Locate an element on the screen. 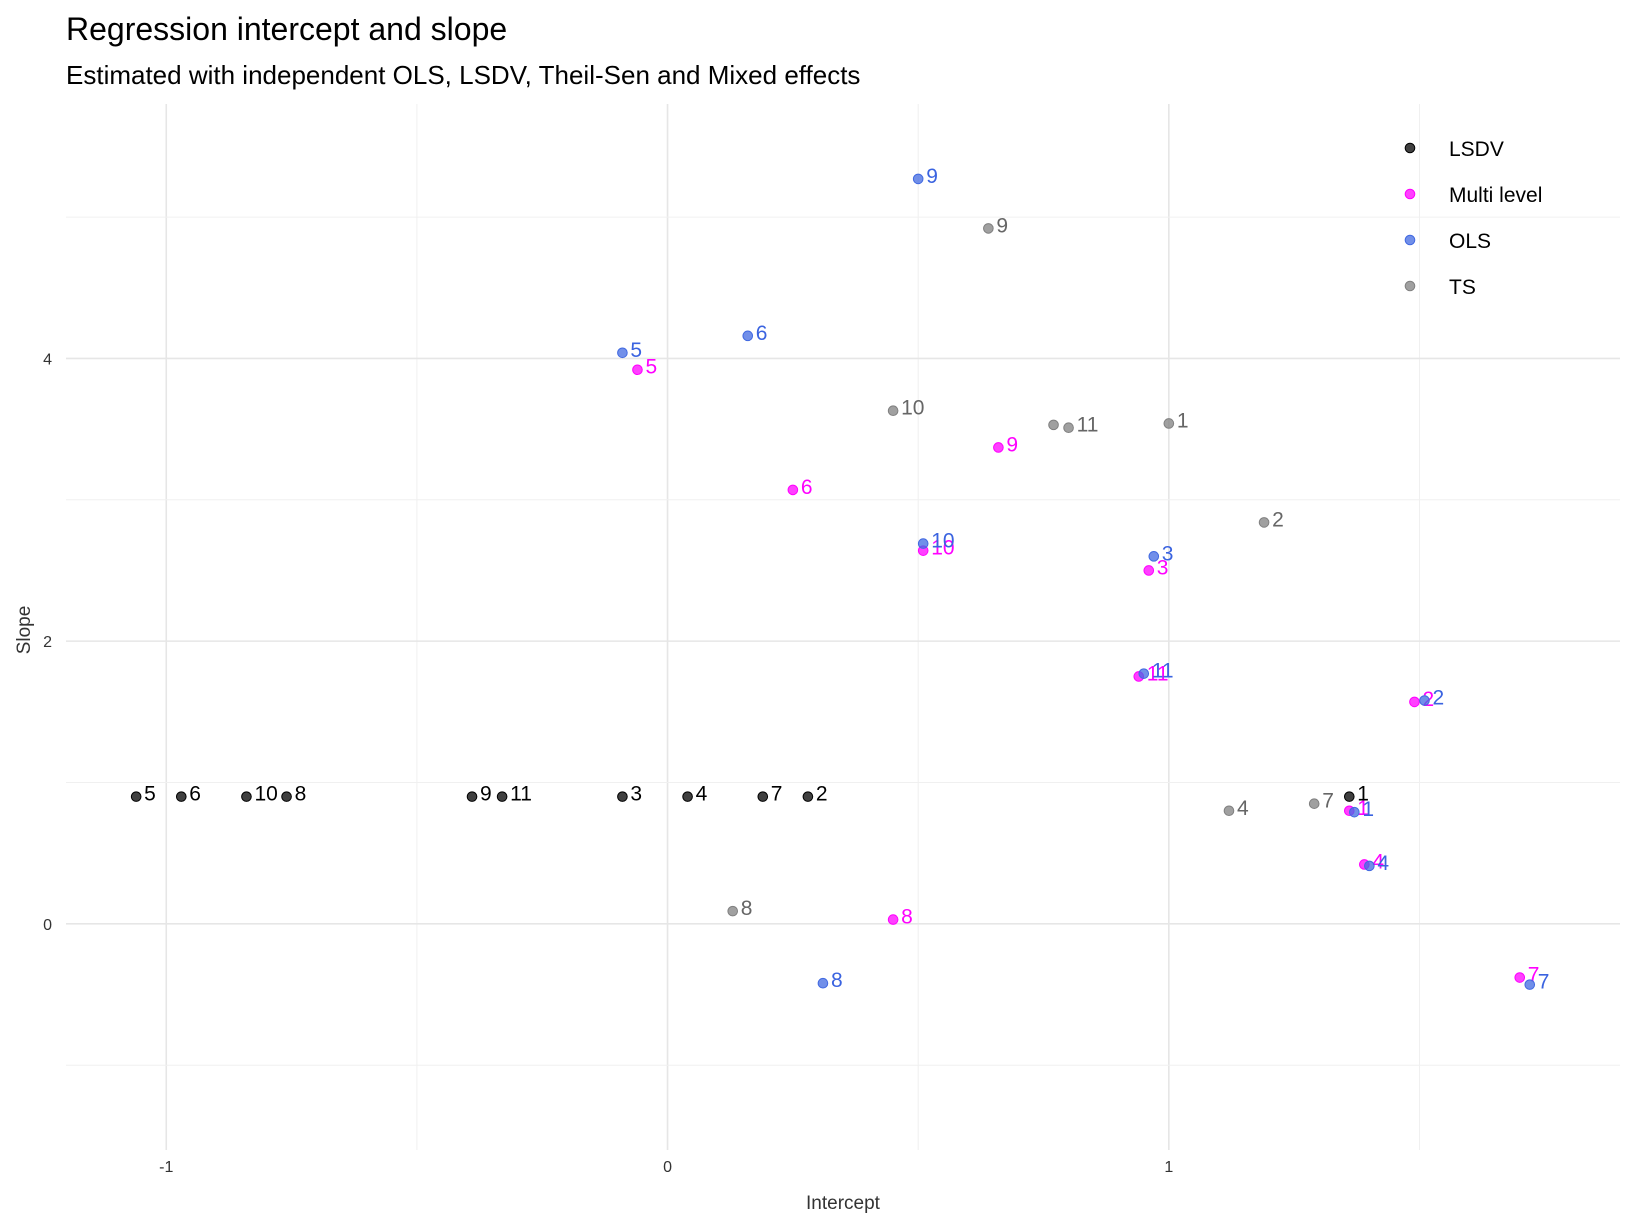 The image size is (1632, 1224). y-axis-title: Slope is located at coordinates (24, 630).